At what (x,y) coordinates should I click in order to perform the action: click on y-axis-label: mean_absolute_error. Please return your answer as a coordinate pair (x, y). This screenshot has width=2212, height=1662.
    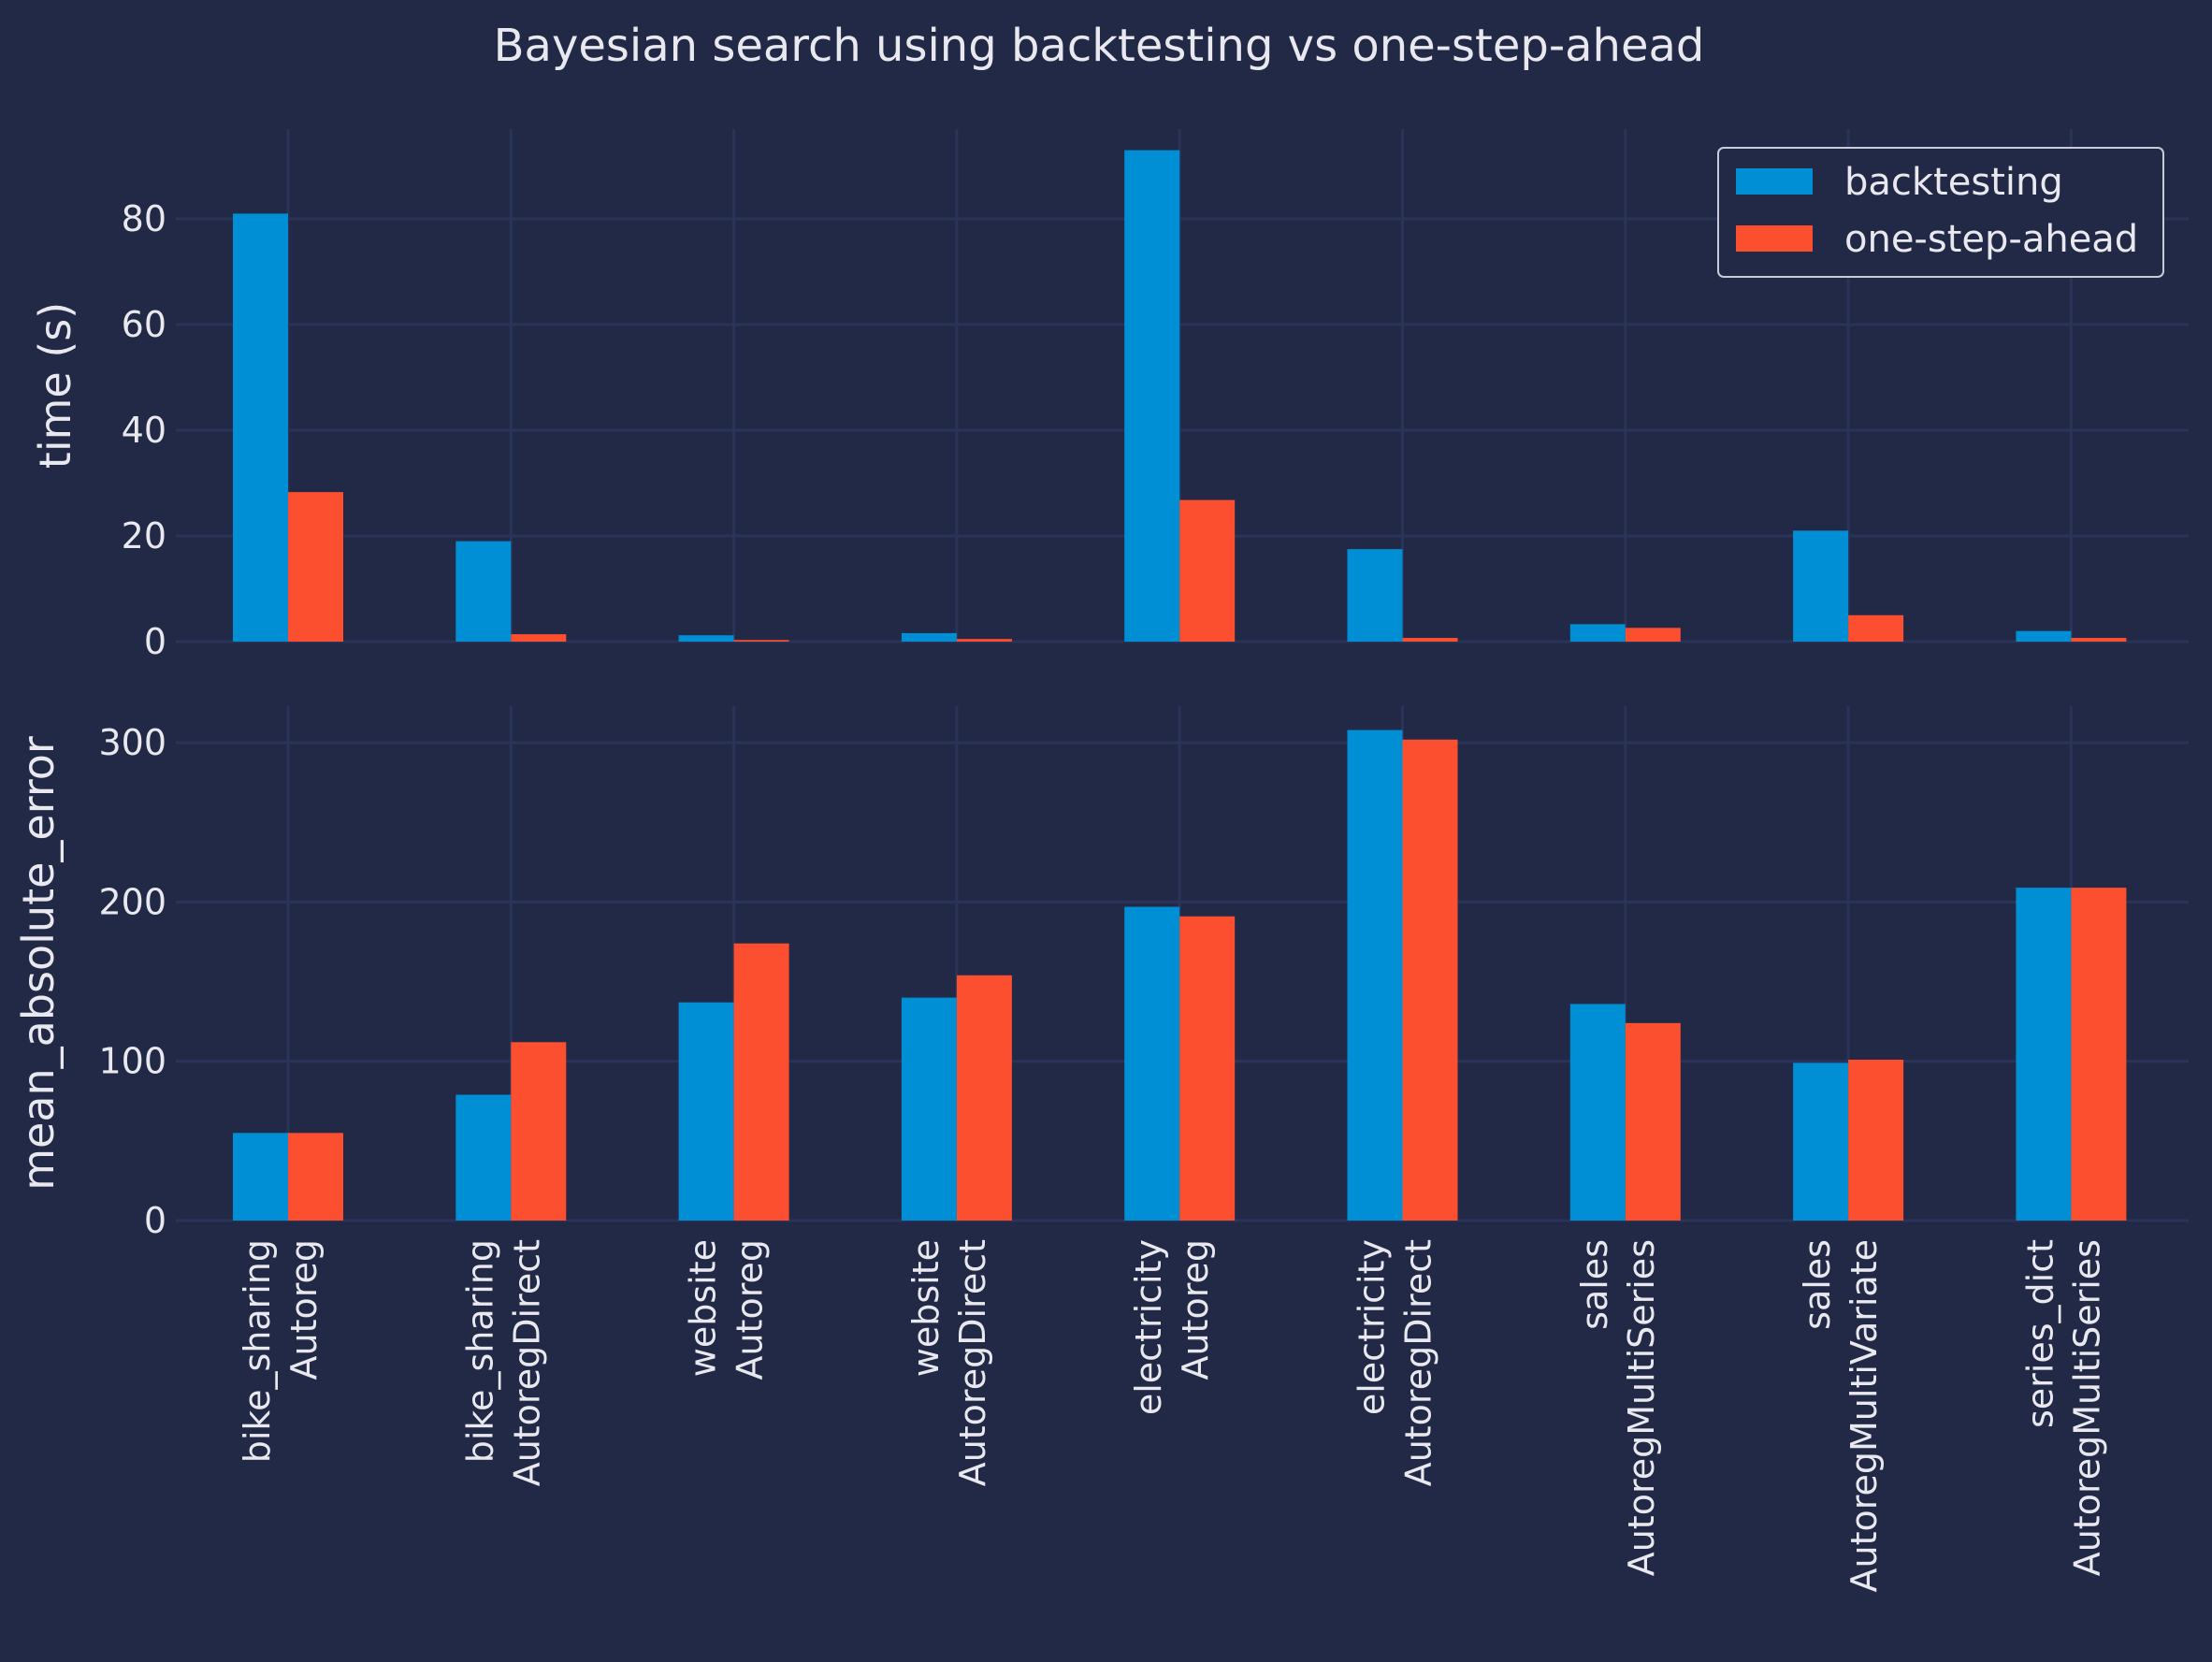
    Looking at the image, I should click on (38, 963).